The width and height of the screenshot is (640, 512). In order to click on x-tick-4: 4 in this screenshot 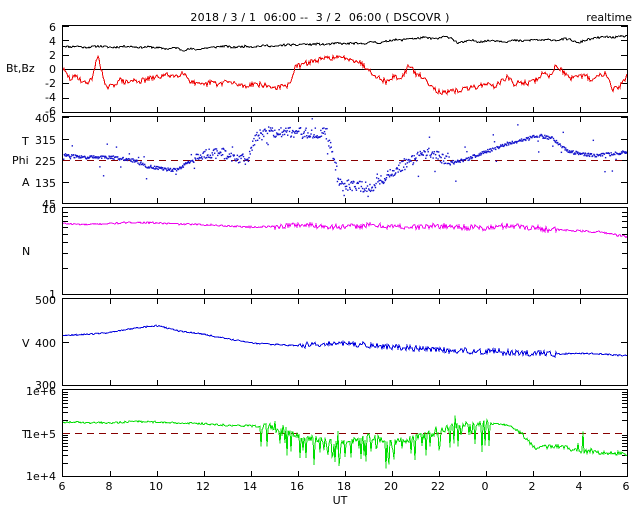, I will do `click(579, 486)`.